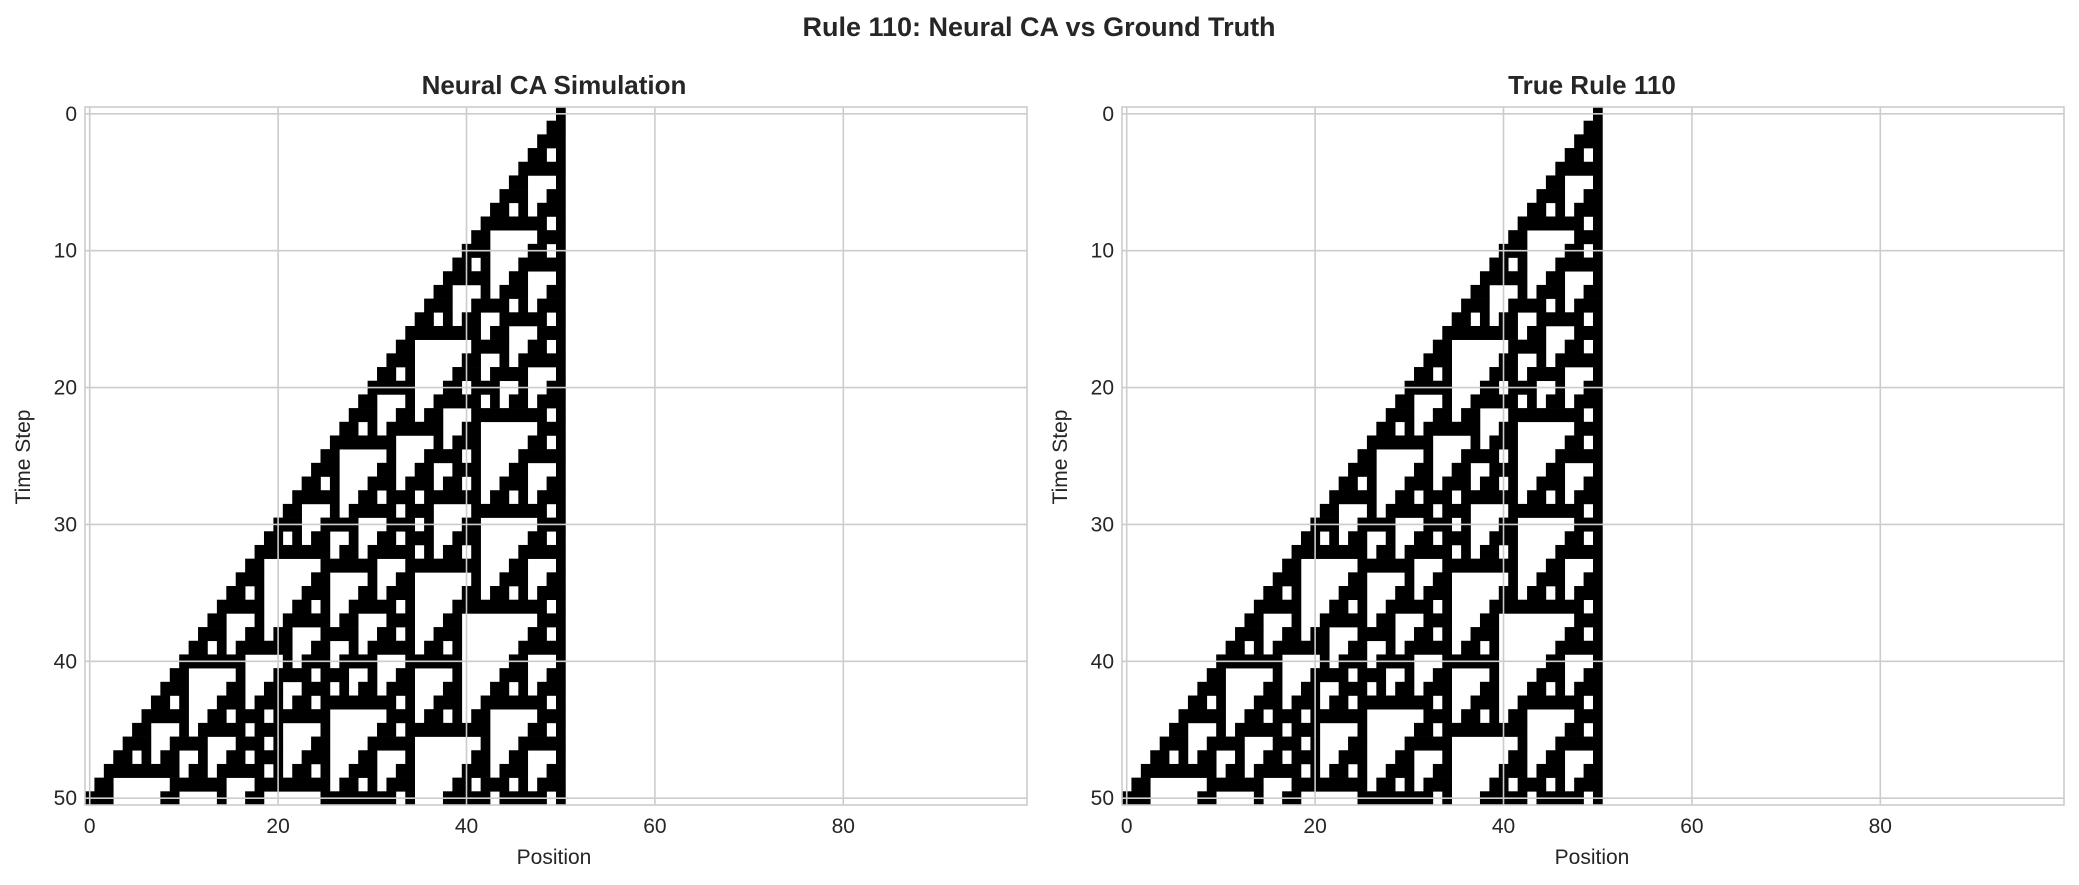 This screenshot has width=2079, height=885. Describe the element at coordinates (1127, 826) in the screenshot. I see `x-tick-label: 0` at that location.